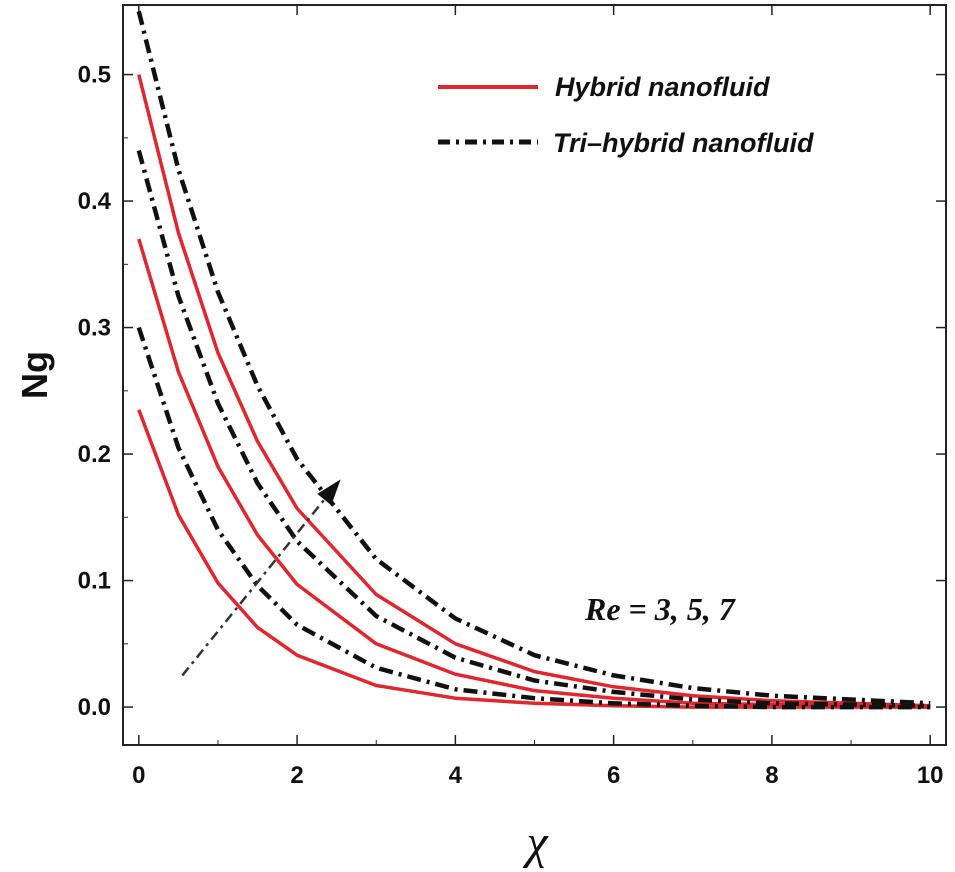  Describe the element at coordinates (683, 143) in the screenshot. I see `legend-label-tri-hybrid: Tri–hybrid nanofluid` at that location.